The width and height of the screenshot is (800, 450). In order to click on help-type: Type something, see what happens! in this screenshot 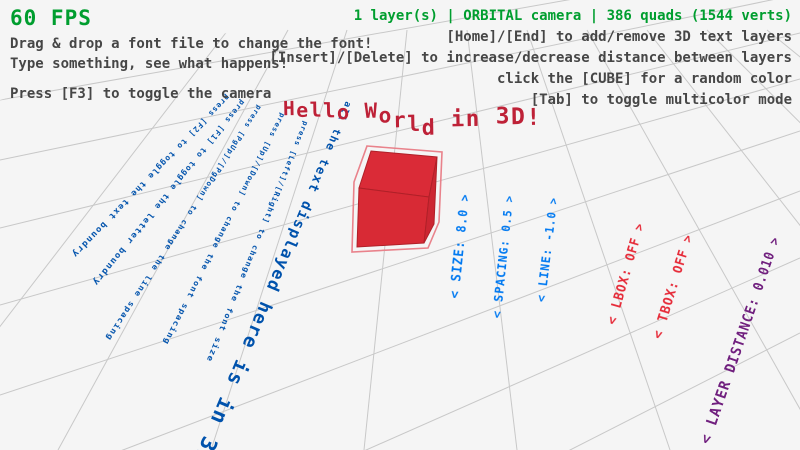, I will do `click(149, 64)`.